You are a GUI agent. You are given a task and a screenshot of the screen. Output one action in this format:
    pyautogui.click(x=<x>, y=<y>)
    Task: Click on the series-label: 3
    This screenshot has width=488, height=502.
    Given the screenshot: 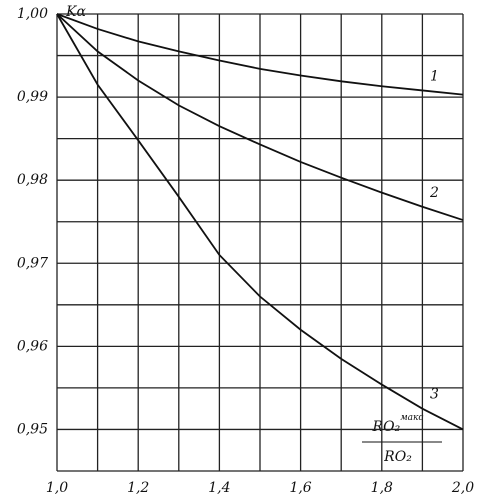 What is the action you would take?
    pyautogui.click(x=434, y=395)
    